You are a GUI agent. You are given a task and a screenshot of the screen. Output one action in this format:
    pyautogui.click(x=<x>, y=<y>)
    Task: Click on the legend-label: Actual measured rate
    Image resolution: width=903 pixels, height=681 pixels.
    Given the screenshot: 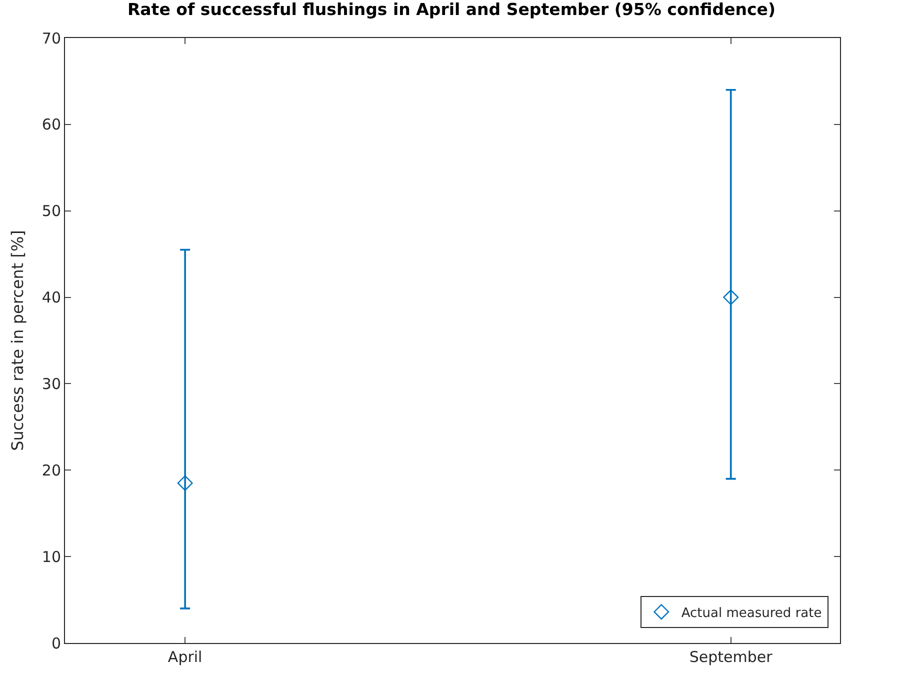 What is the action you would take?
    pyautogui.click(x=751, y=613)
    